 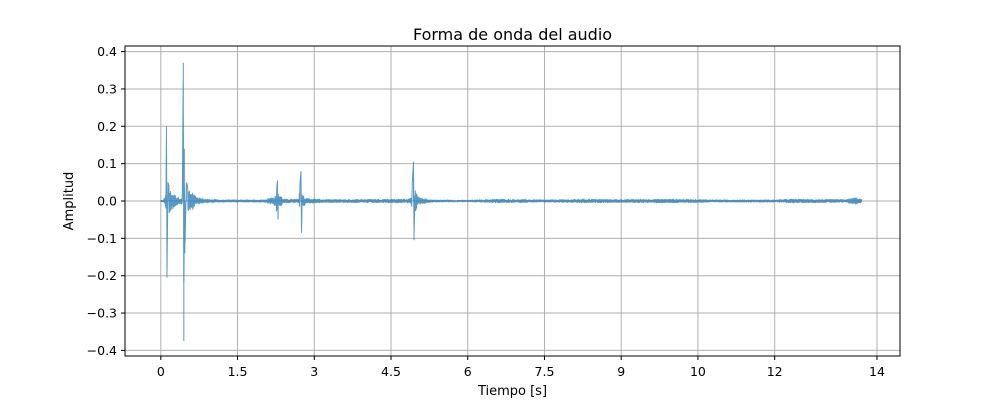 What do you see at coordinates (512, 34) in the screenshot?
I see `chart-title: Forma de onda del audio` at bounding box center [512, 34].